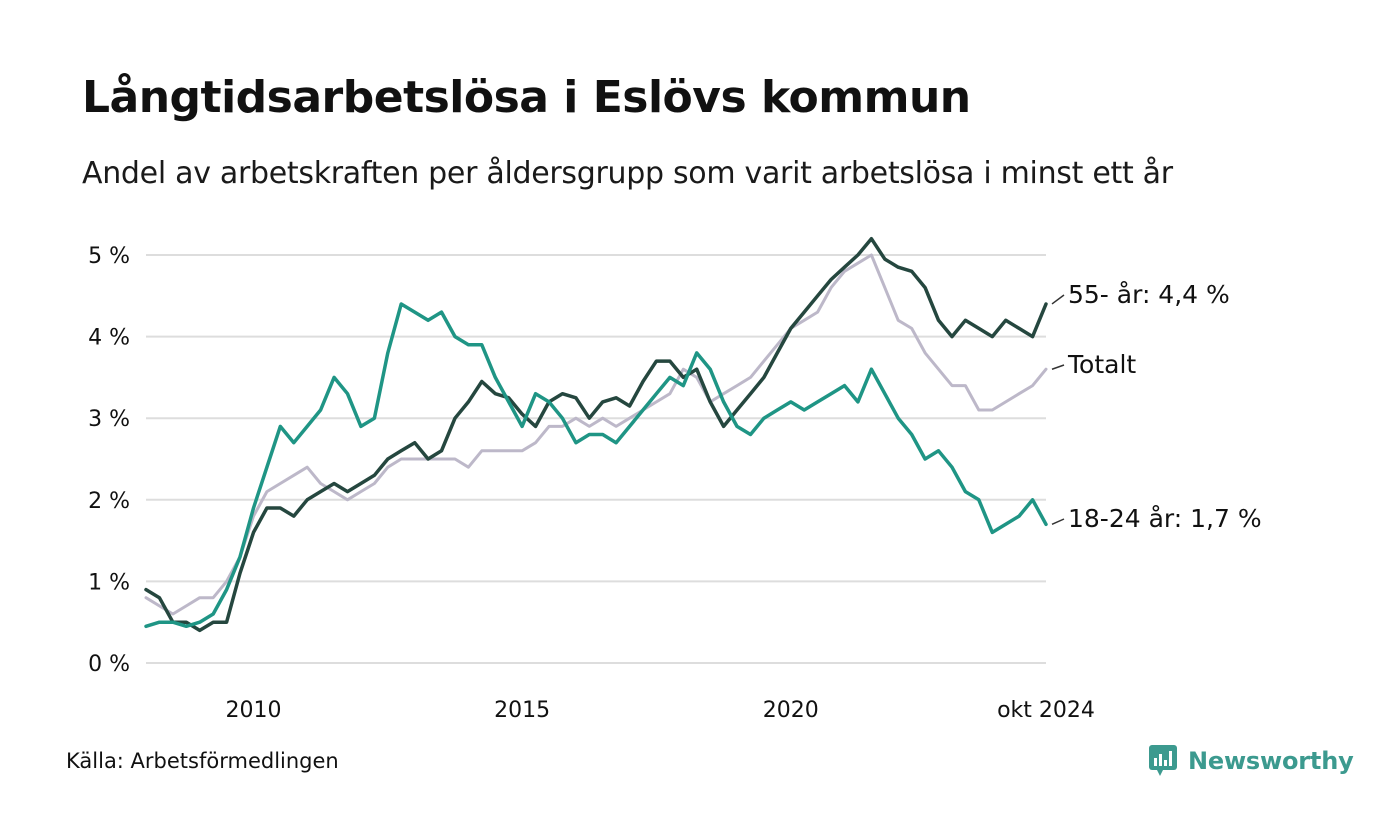 The image size is (1400, 840). Describe the element at coordinates (526, 97) in the screenshot. I see `page-title: Långtidsarbetslösa i Eslövs kommun` at that location.